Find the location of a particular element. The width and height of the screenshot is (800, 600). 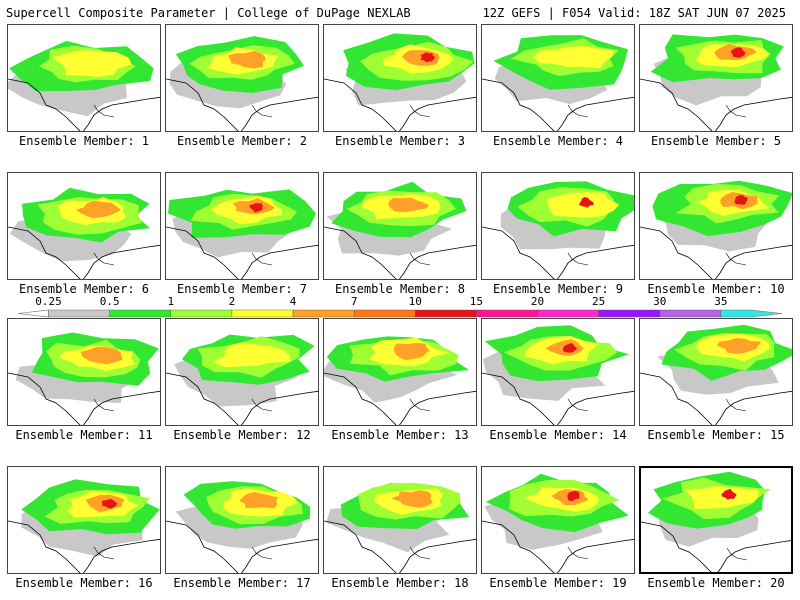

colorbar-tick-label: 10 is located at coordinates (415, 301).